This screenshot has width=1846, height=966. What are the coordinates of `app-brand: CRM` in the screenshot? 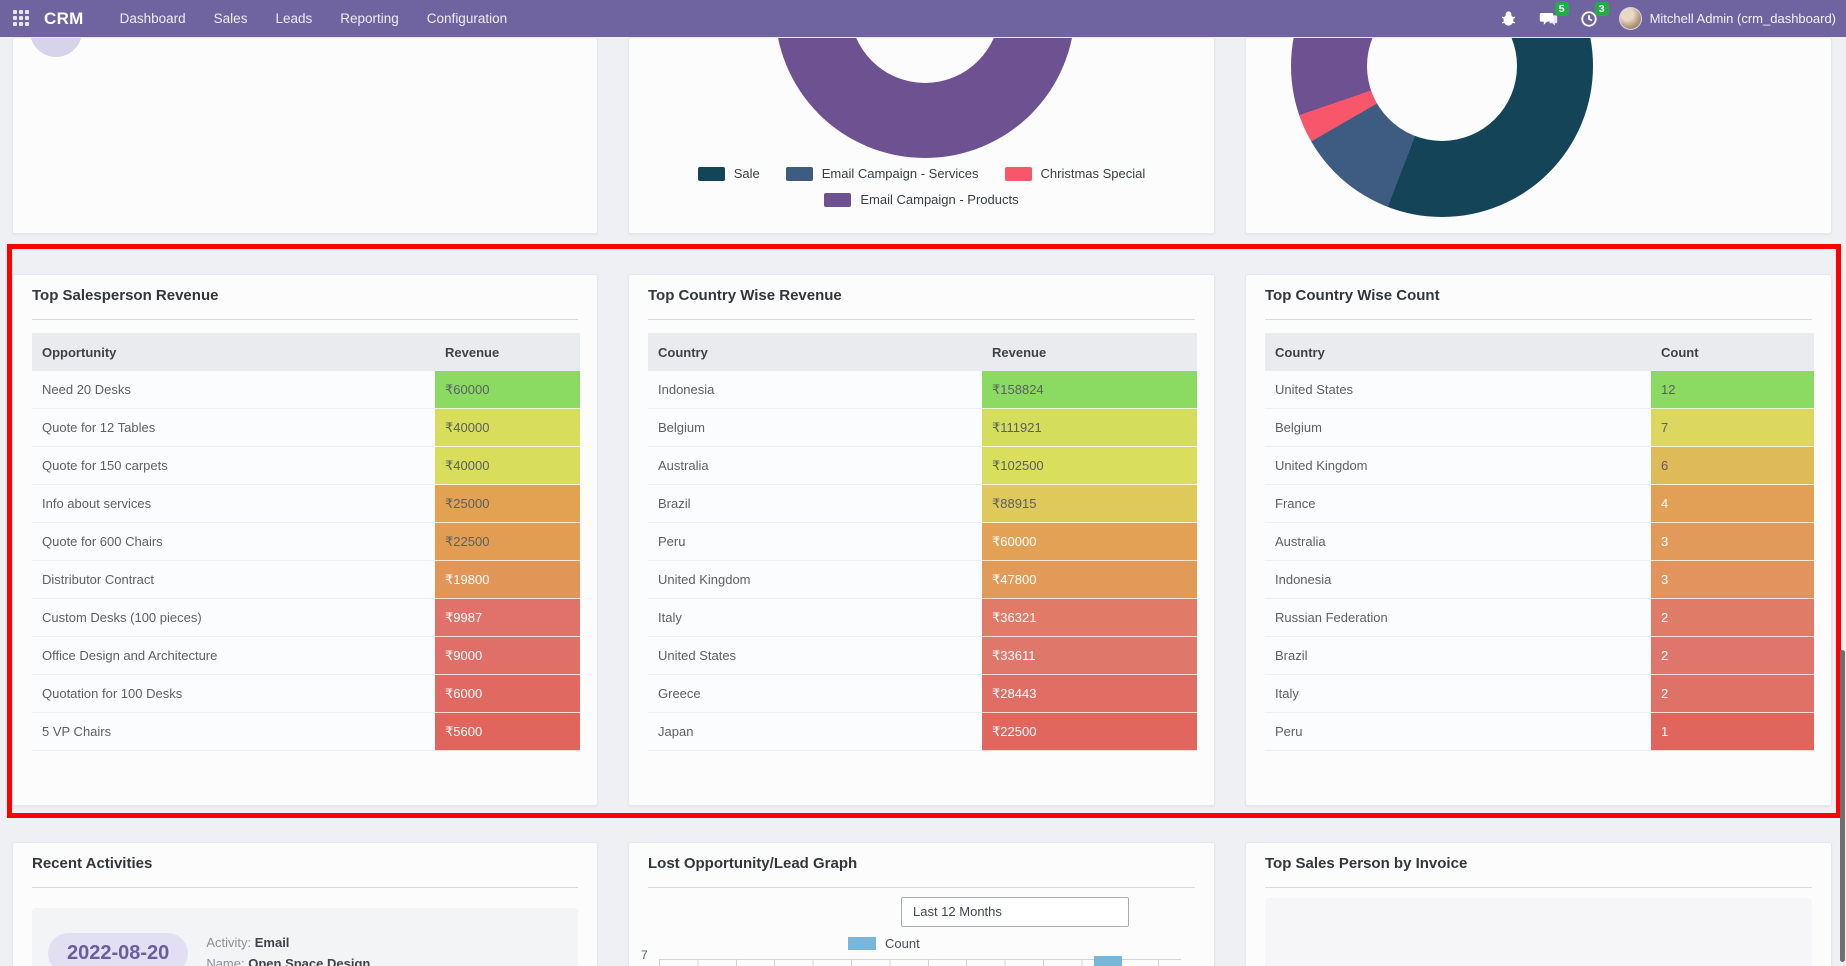 It's located at (64, 18).